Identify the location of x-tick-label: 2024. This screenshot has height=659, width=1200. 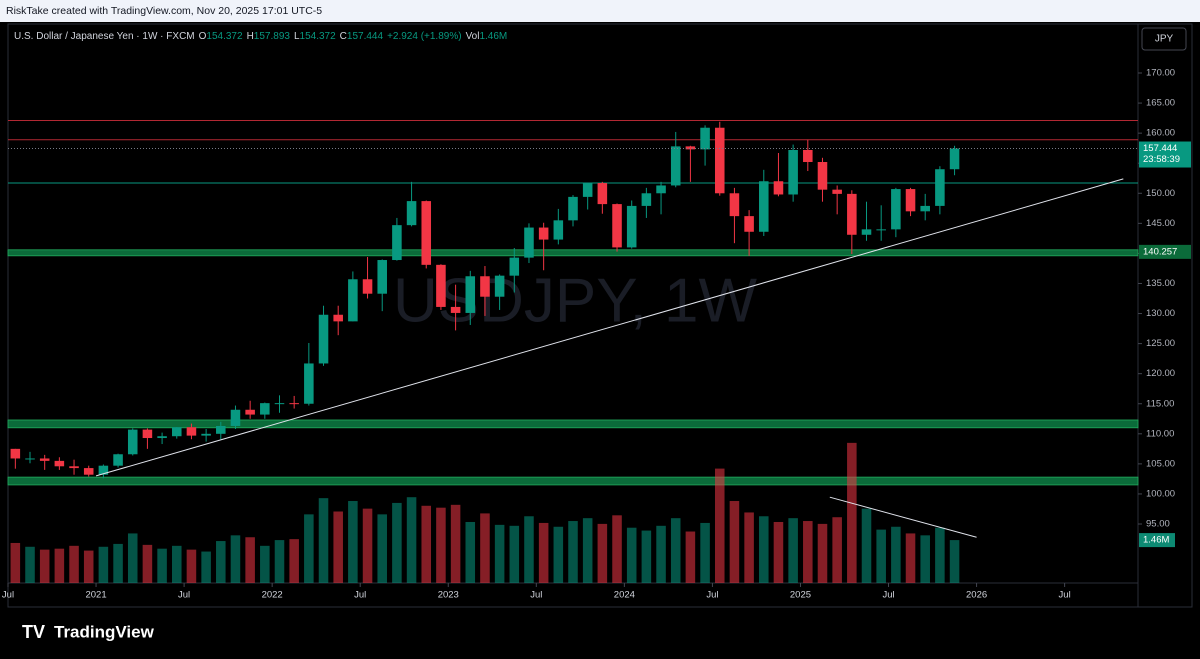
(624, 595).